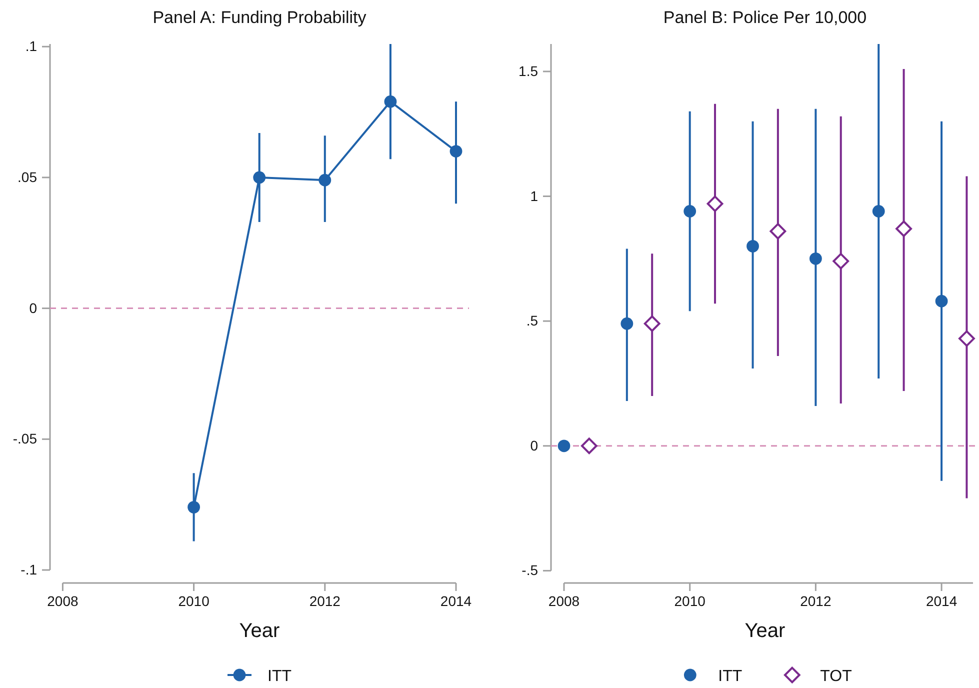 The image size is (979, 688). I want to click on chart-title: Panel B: Police Per 10,000, so click(765, 17).